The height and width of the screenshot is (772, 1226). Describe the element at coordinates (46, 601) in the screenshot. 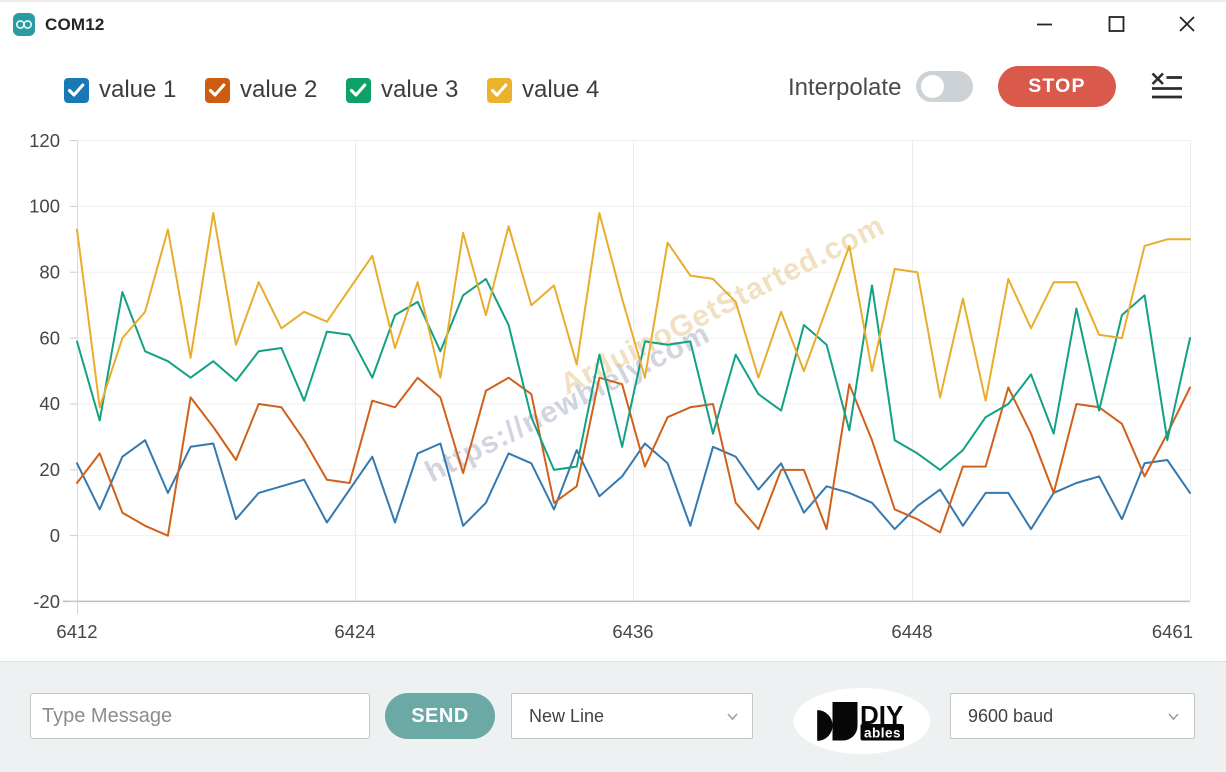

I see `svg-text: -20` at that location.